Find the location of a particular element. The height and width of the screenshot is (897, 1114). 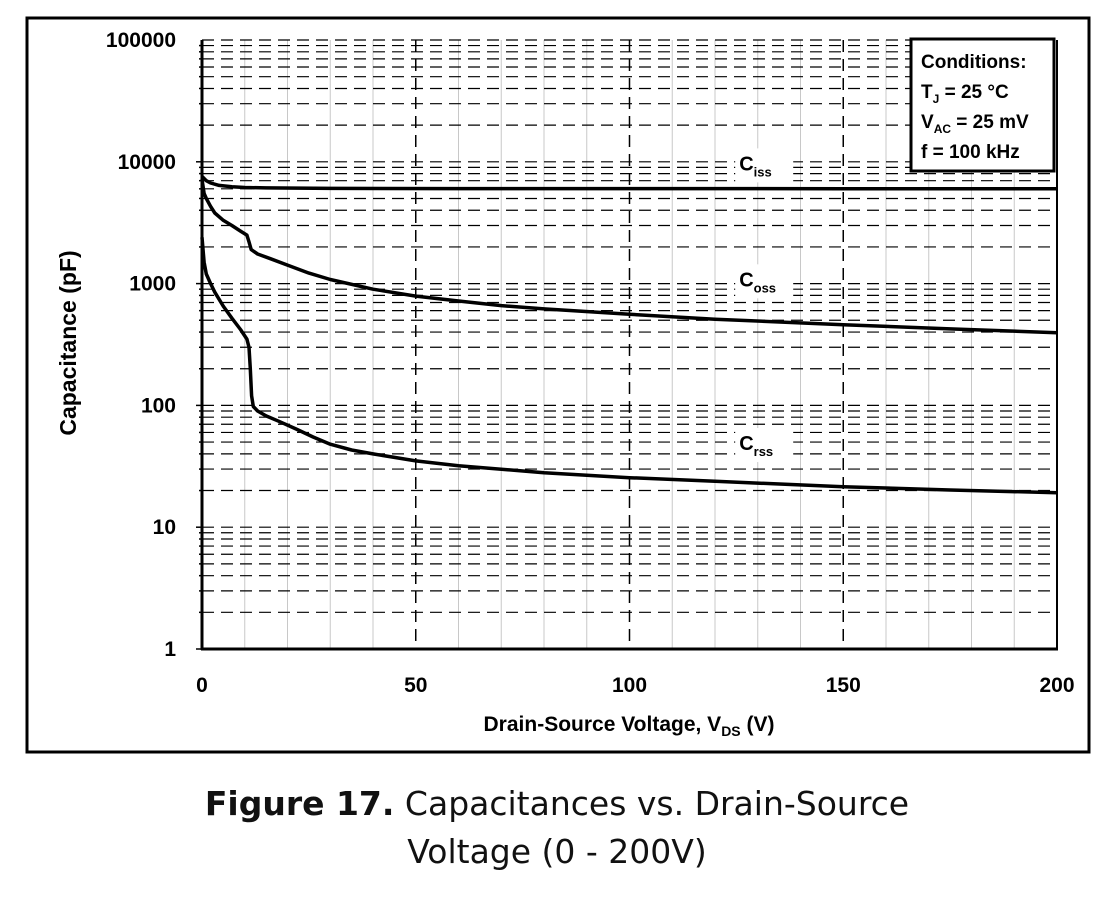

y-tick-label: 10 is located at coordinates (164, 527).